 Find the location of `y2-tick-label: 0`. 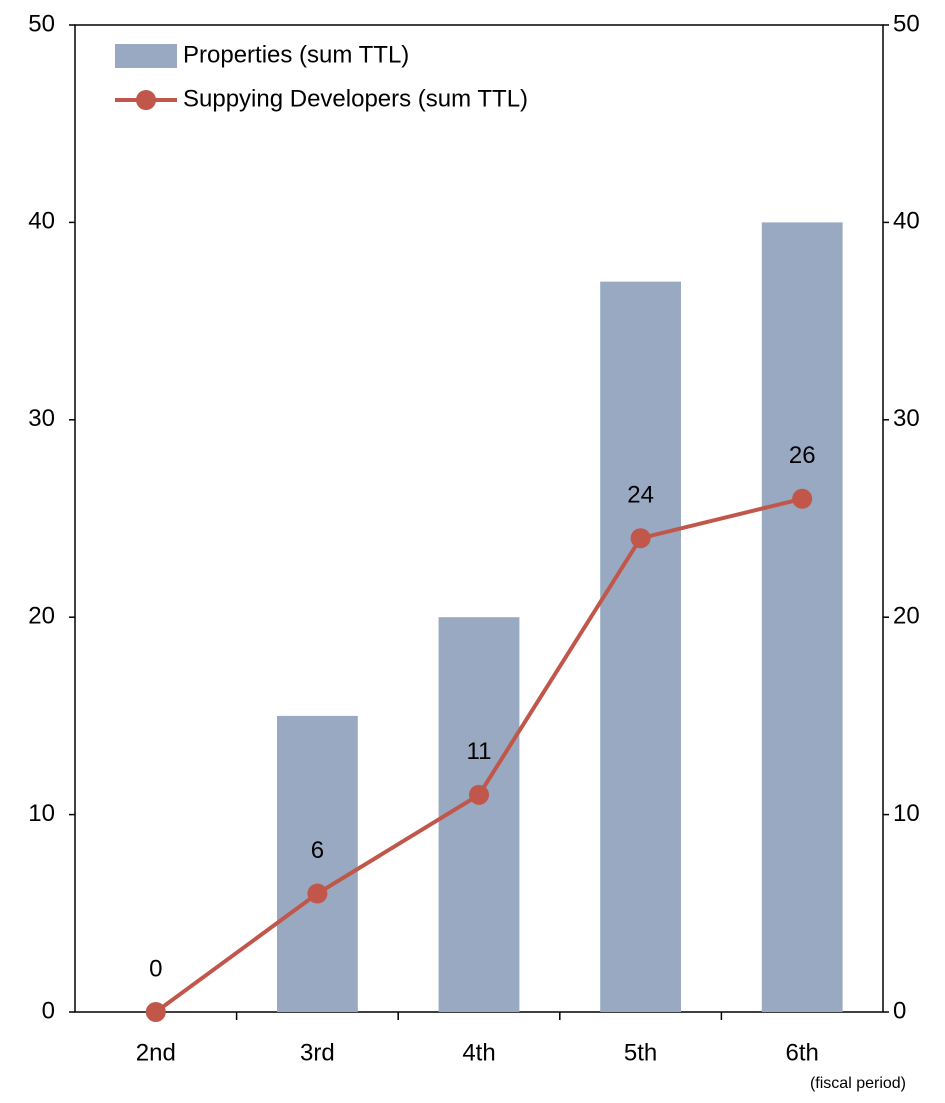

y2-tick-label: 0 is located at coordinates (899, 1010).